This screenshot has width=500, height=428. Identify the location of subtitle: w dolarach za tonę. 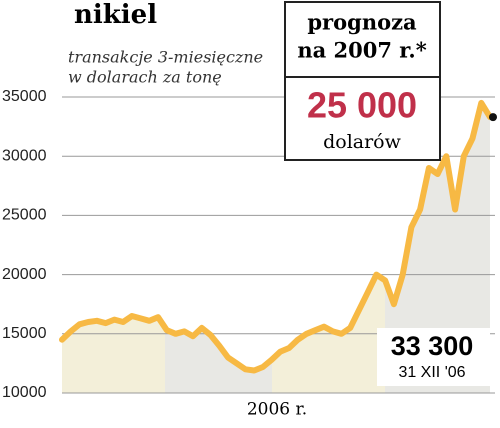
(145, 77).